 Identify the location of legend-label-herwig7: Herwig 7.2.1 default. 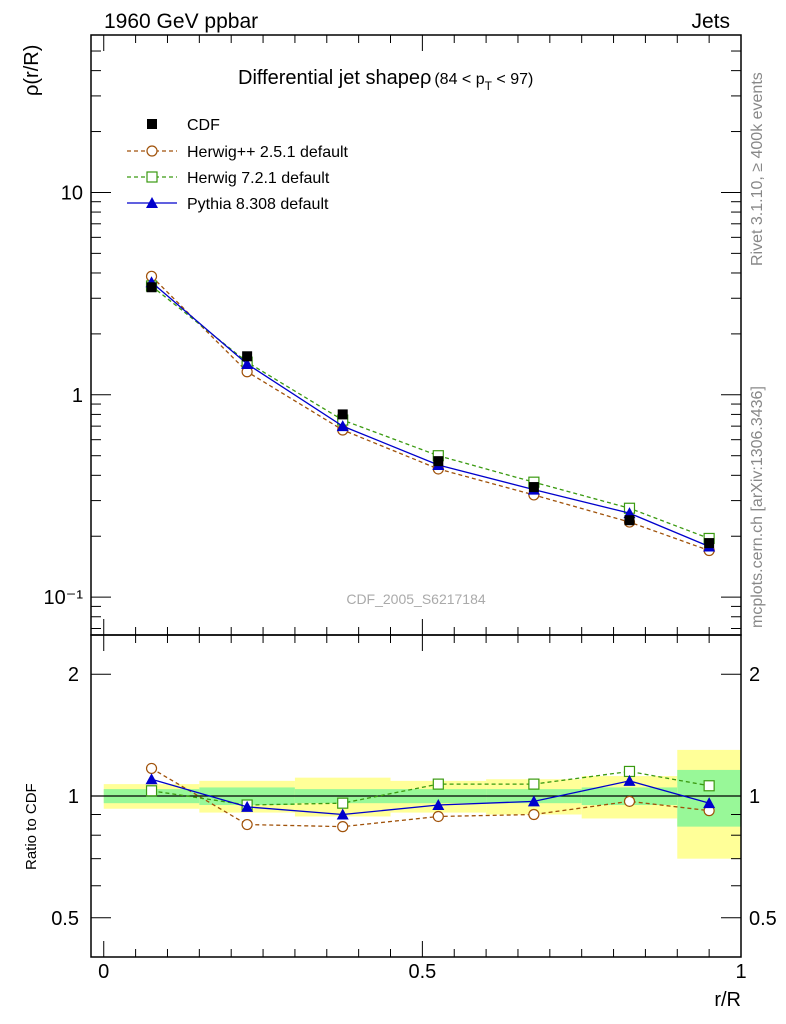
(258, 178).